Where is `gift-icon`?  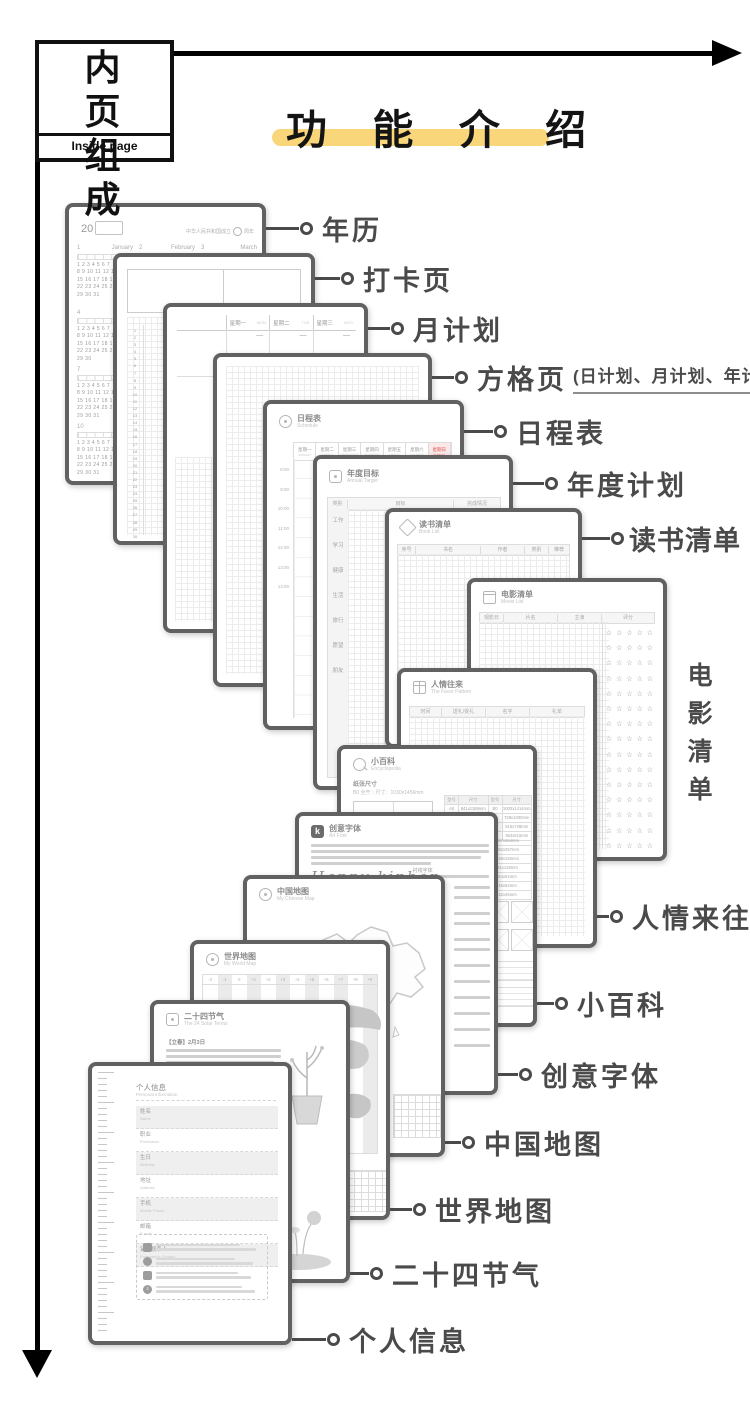
gift-icon is located at coordinates (419, 687).